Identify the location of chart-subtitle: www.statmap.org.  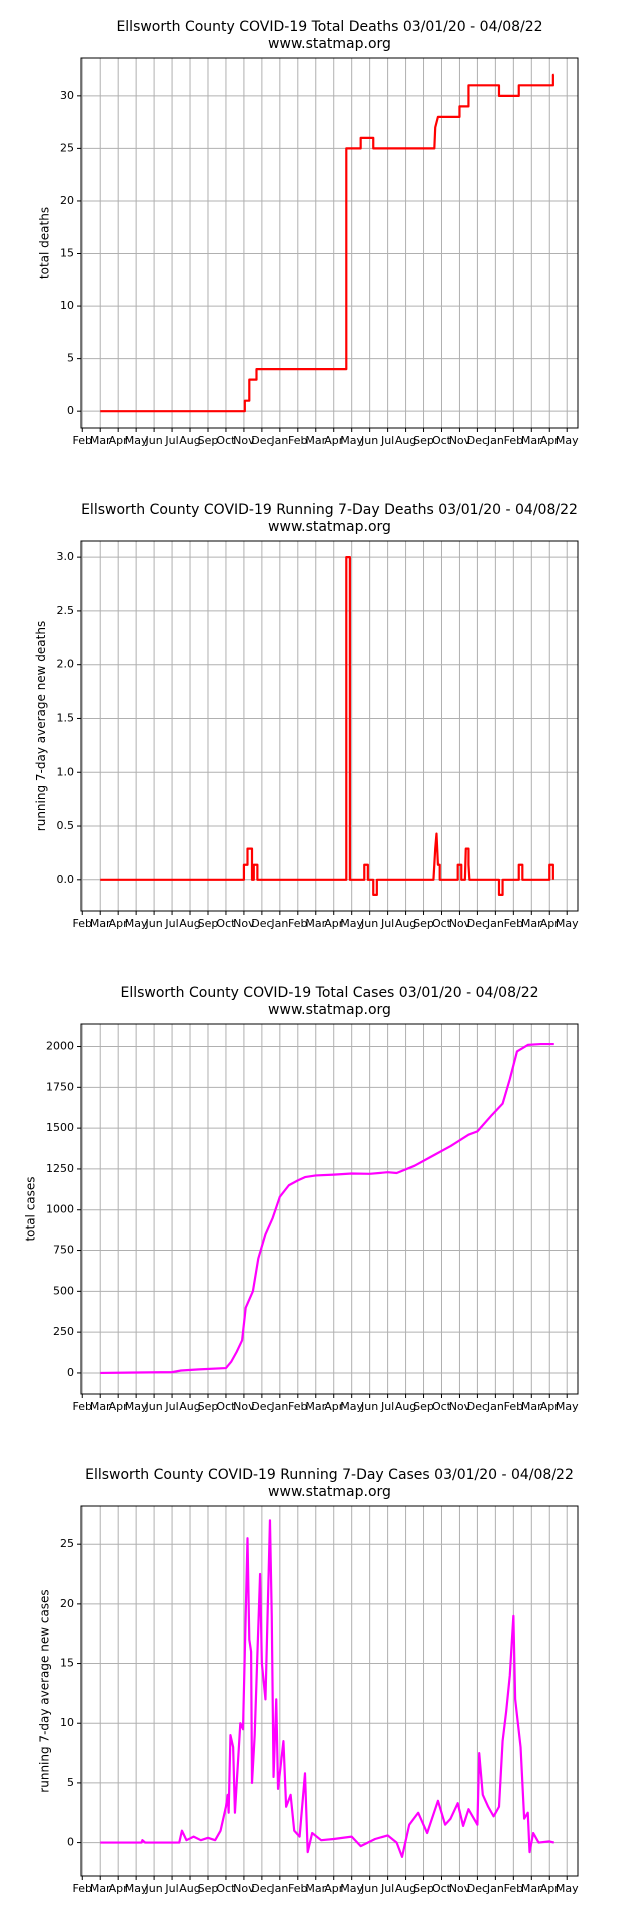
(329, 527).